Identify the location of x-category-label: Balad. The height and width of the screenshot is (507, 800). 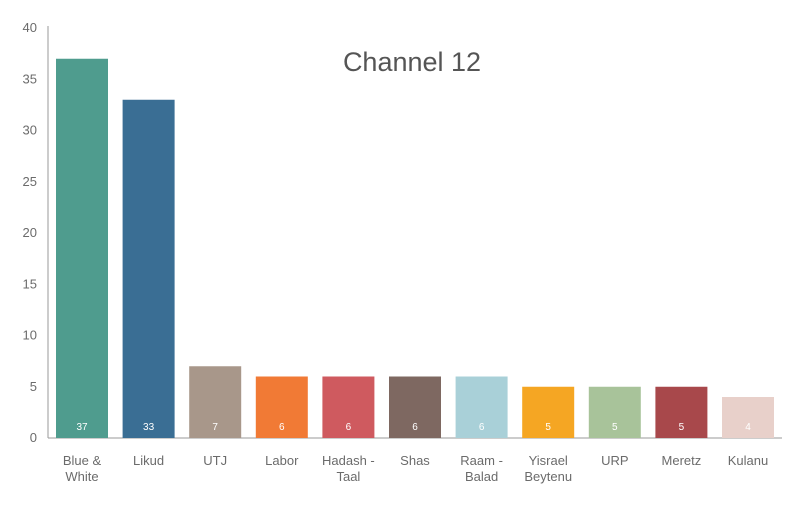
(481, 476).